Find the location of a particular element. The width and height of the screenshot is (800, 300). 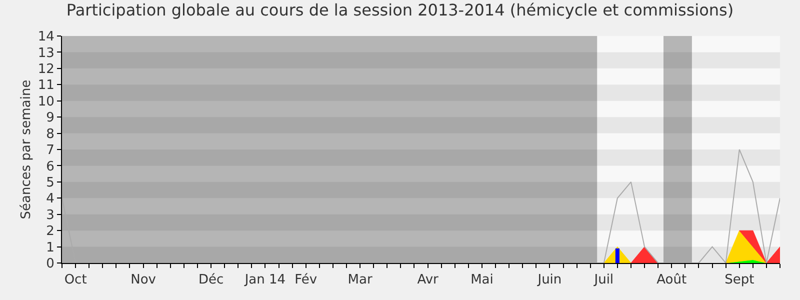

y-tick-label: 14 is located at coordinates (46, 37).